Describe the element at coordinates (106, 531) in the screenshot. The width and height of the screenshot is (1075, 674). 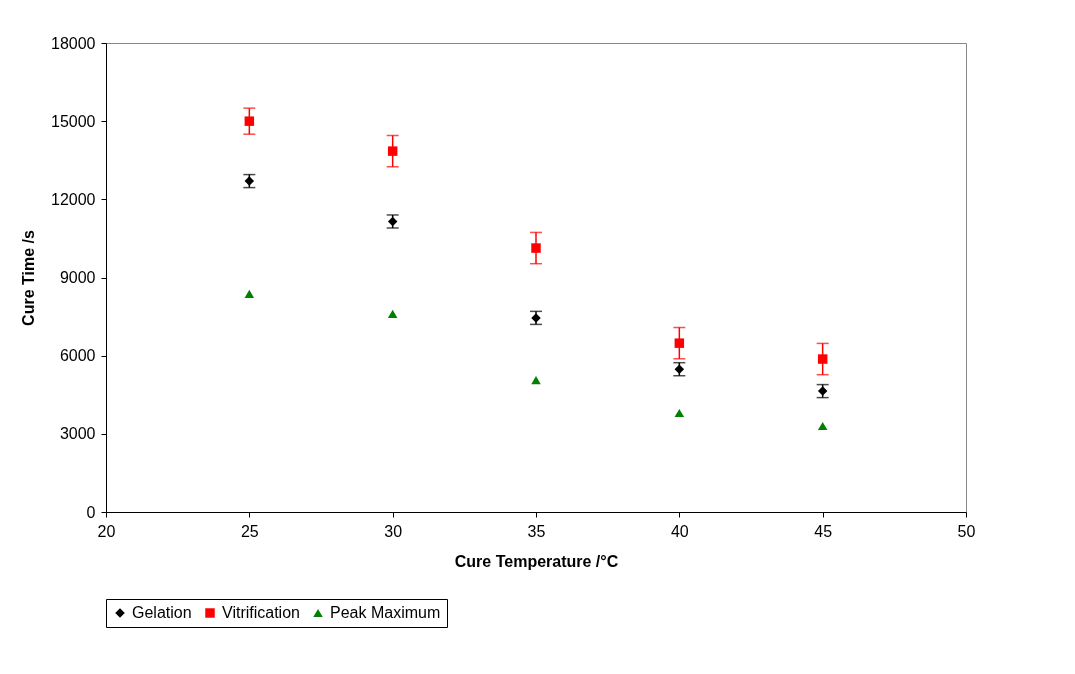
I see `x-tick-label: 20` at that location.